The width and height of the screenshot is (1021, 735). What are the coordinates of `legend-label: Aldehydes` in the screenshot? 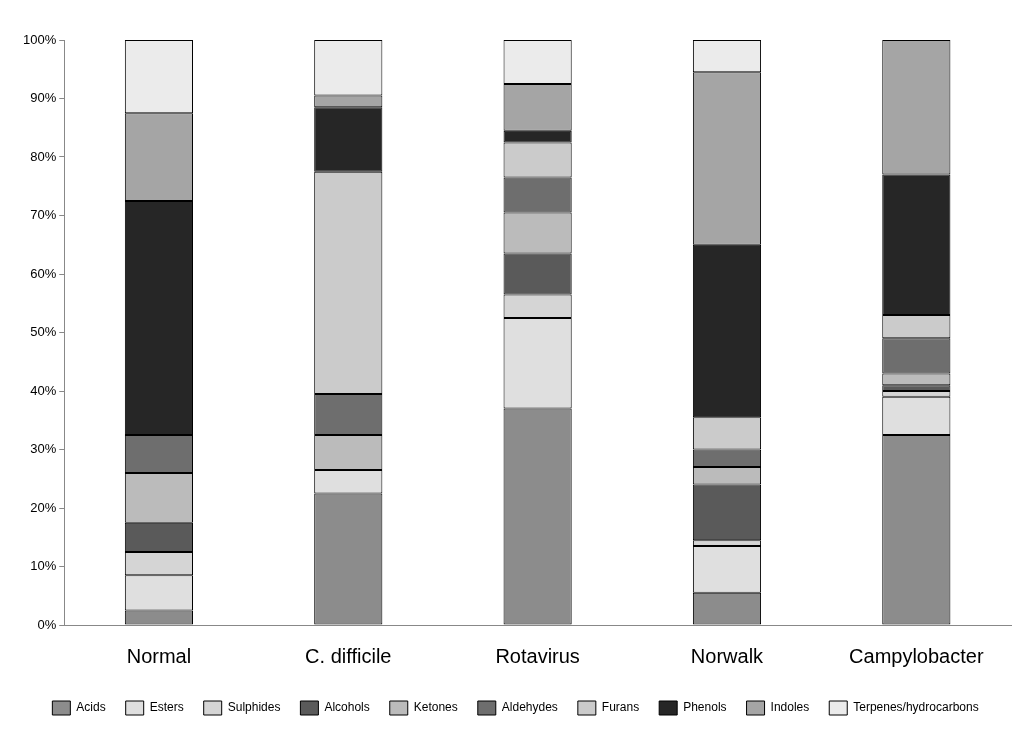 It's located at (529, 707).